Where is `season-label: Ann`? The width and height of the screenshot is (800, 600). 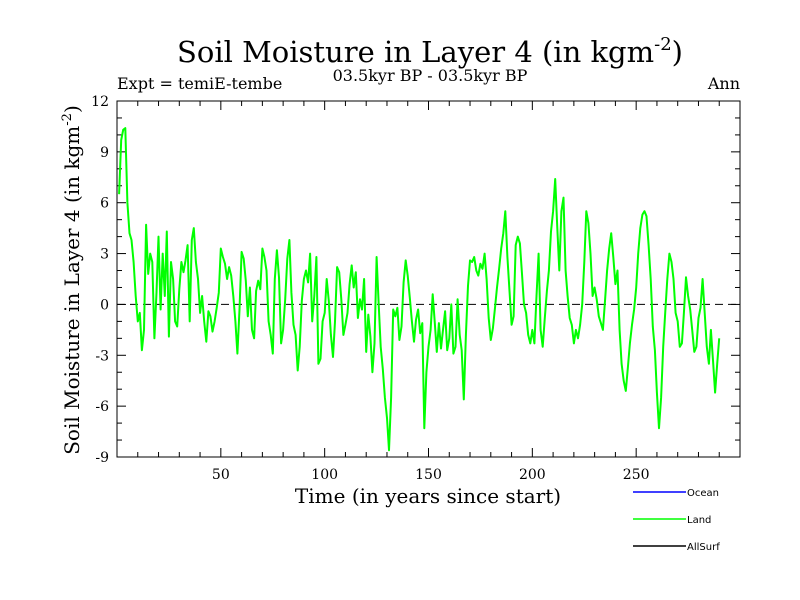 season-label: Ann is located at coordinates (723, 83).